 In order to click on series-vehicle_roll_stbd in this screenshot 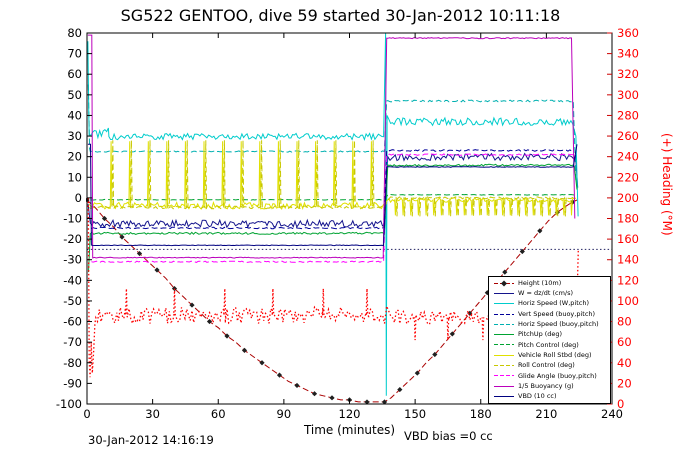, I will do `click(332, 178)`.